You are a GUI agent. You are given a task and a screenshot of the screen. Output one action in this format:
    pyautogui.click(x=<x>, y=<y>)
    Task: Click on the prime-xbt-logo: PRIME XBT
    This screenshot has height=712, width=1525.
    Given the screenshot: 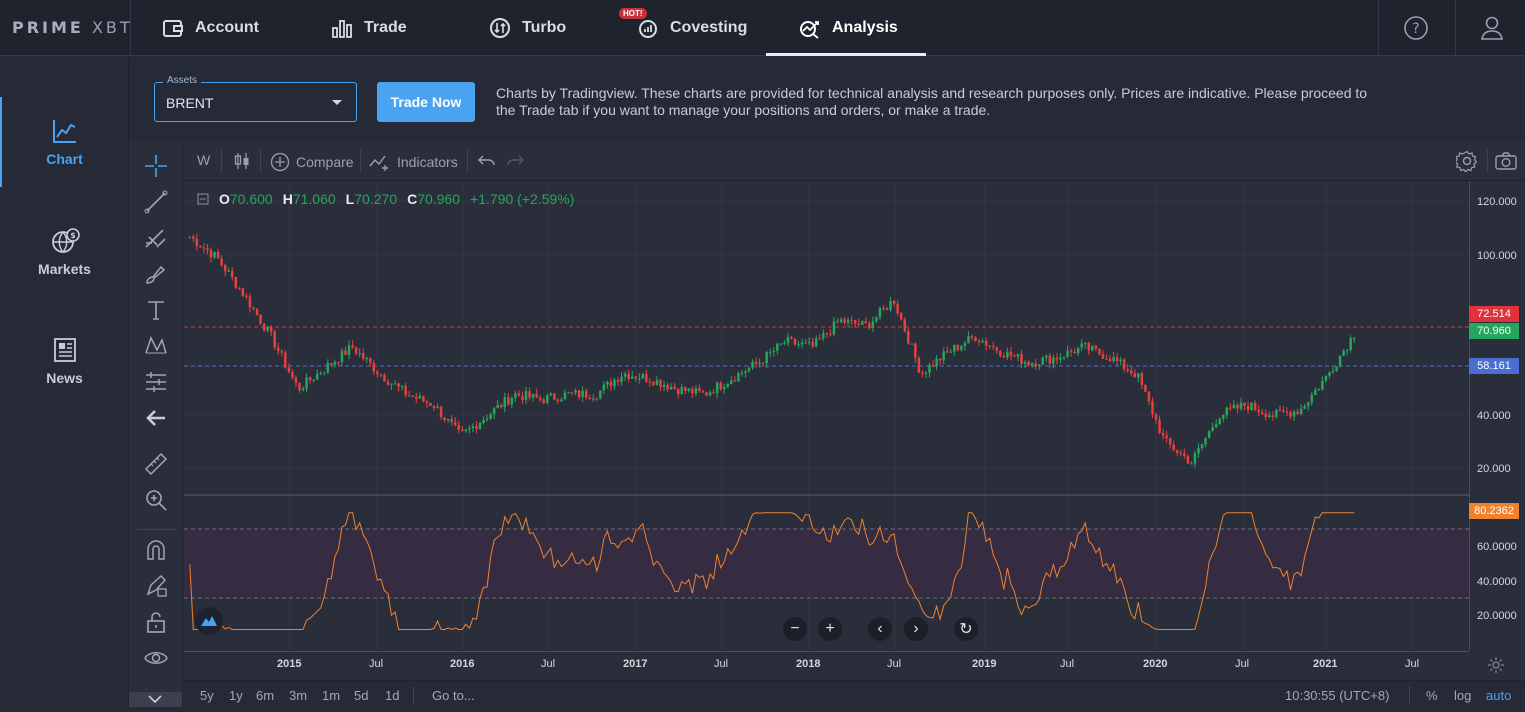 What is the action you would take?
    pyautogui.click(x=72, y=27)
    